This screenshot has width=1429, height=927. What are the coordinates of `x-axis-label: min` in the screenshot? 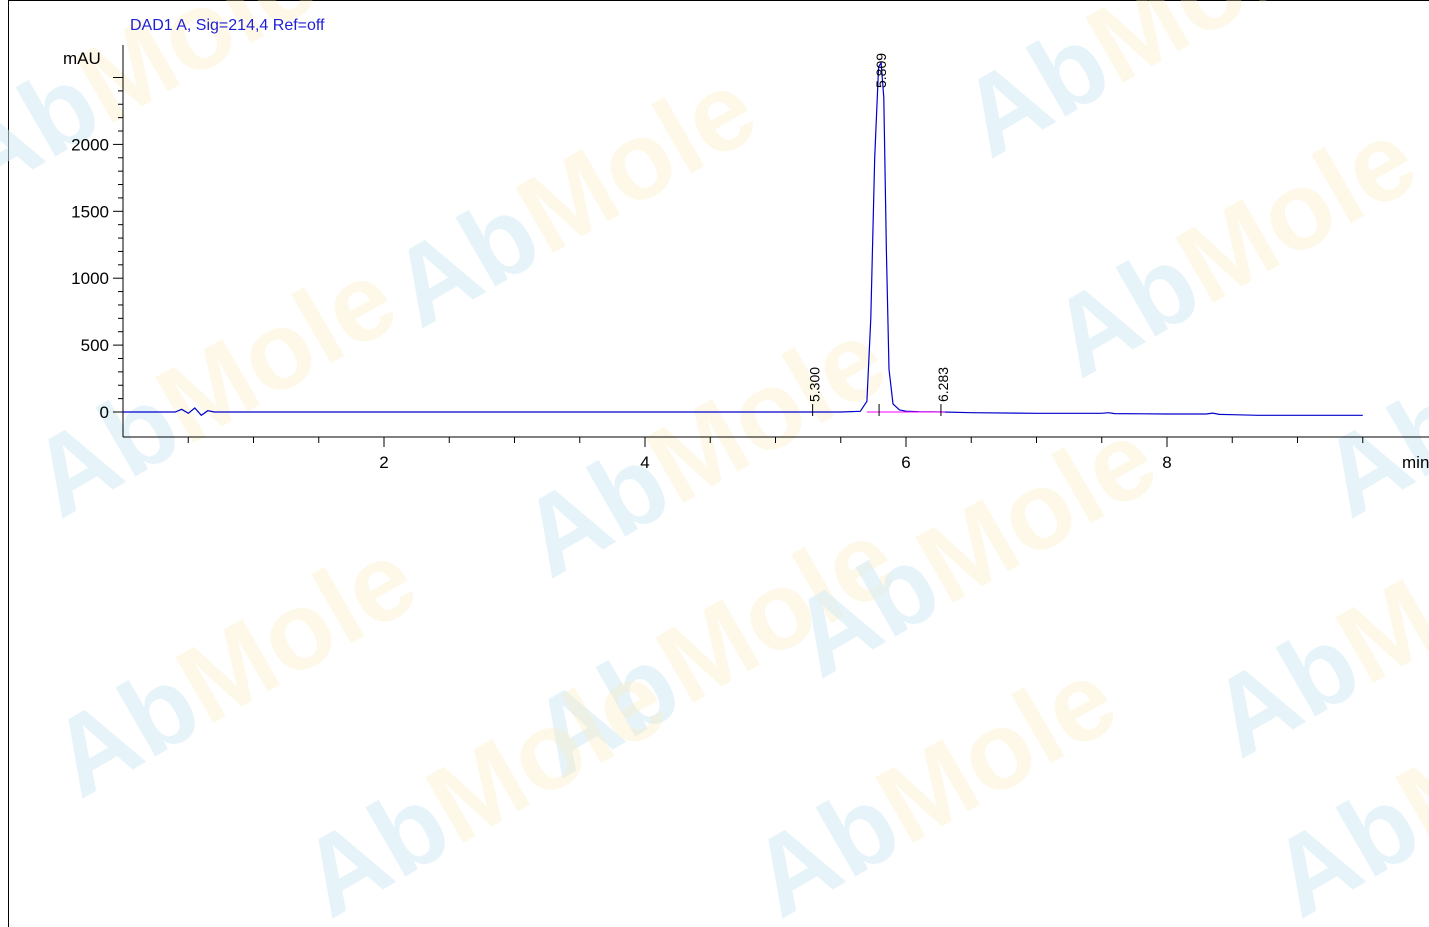 It's located at (1415, 462).